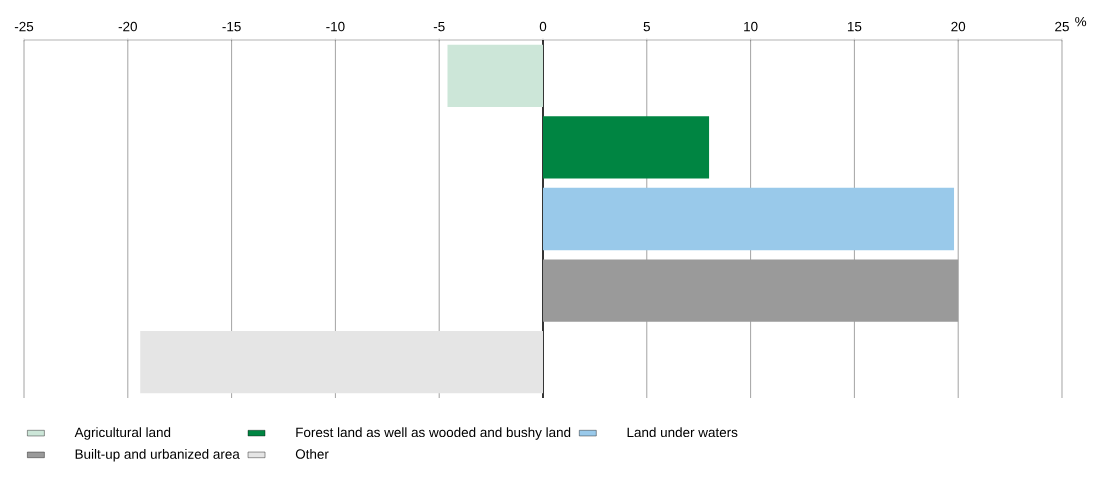 This screenshot has height=484, width=1111. I want to click on x-tick-label: -25, so click(24, 26).